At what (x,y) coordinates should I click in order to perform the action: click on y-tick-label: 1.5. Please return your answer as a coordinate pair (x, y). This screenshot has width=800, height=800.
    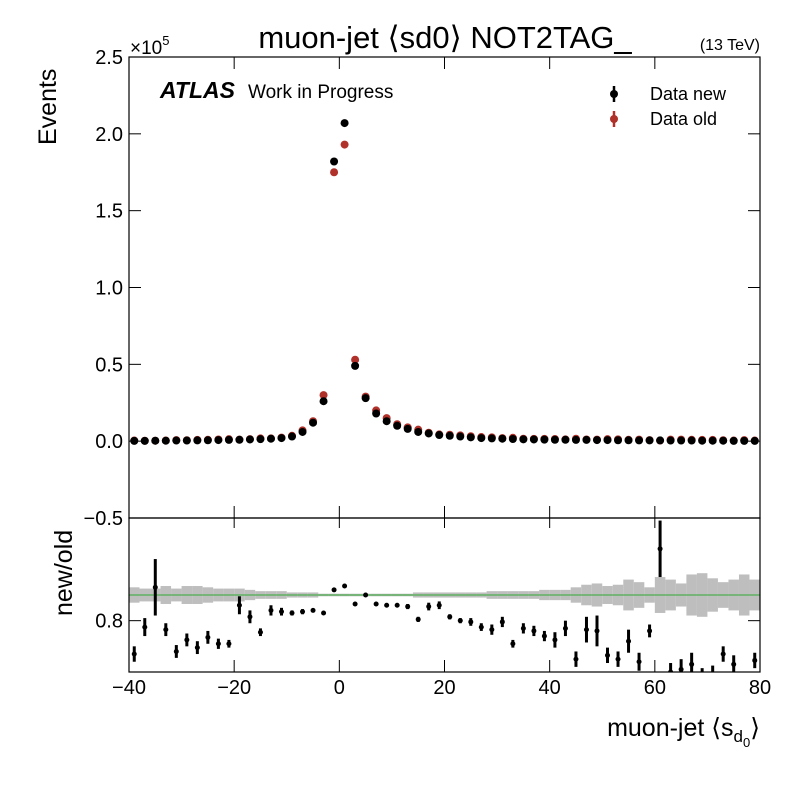
    Looking at the image, I should click on (109, 212).